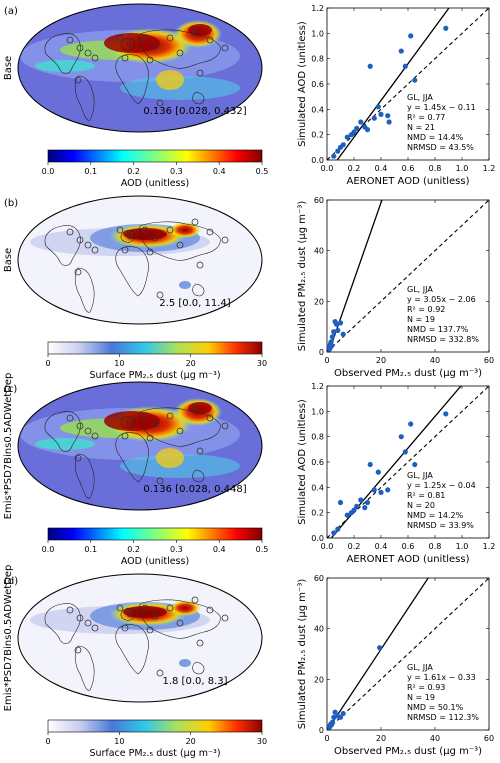 The height and width of the screenshot is (763, 500). I want to click on colorbar-tick-label: 0.3, so click(176, 549).